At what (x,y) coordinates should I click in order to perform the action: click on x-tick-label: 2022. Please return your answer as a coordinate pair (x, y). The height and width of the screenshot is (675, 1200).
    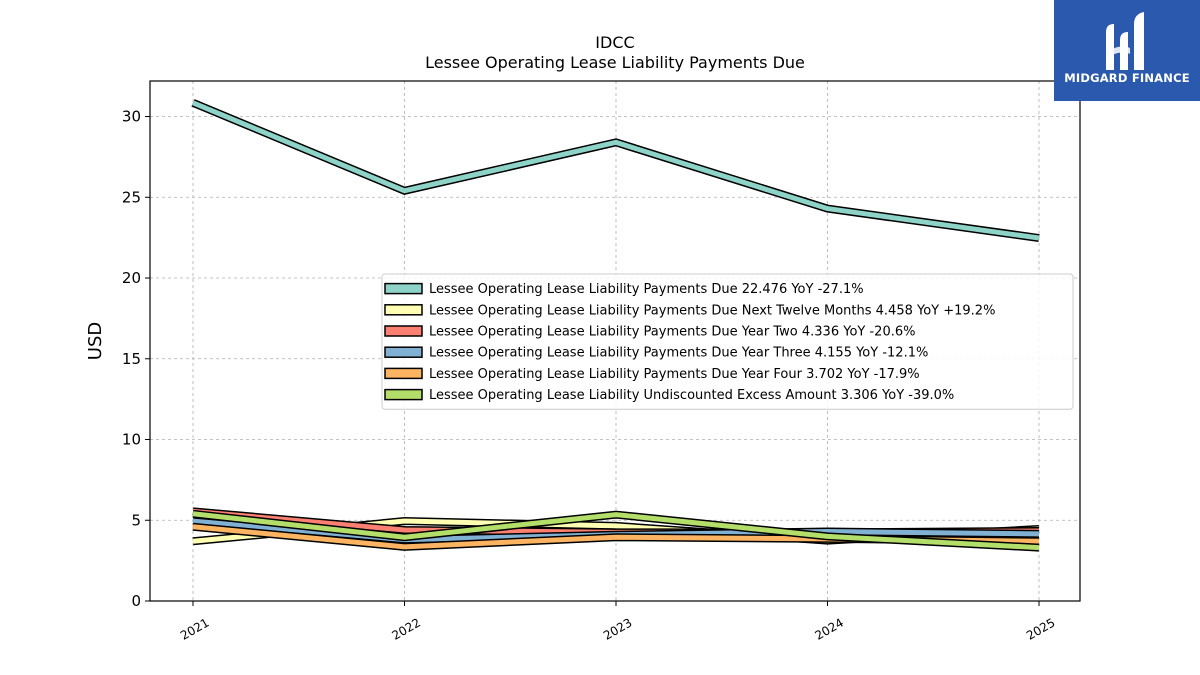
    Looking at the image, I should click on (406, 628).